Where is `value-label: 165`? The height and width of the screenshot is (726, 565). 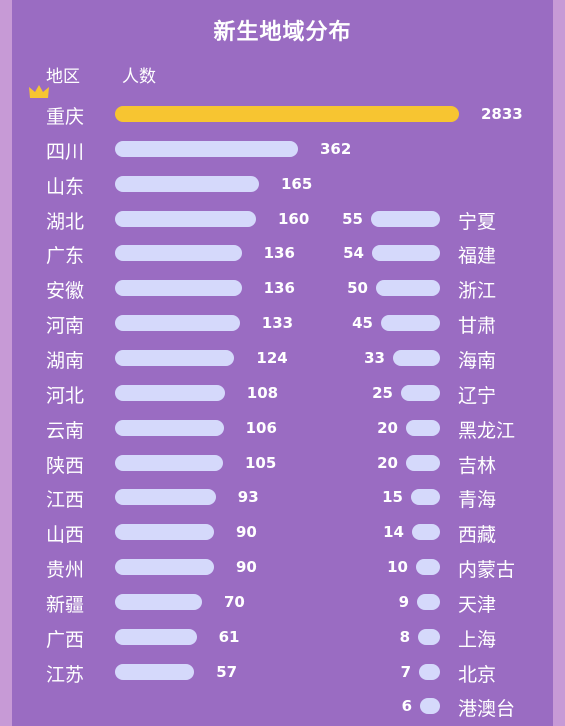 value-label: 165 is located at coordinates (297, 183).